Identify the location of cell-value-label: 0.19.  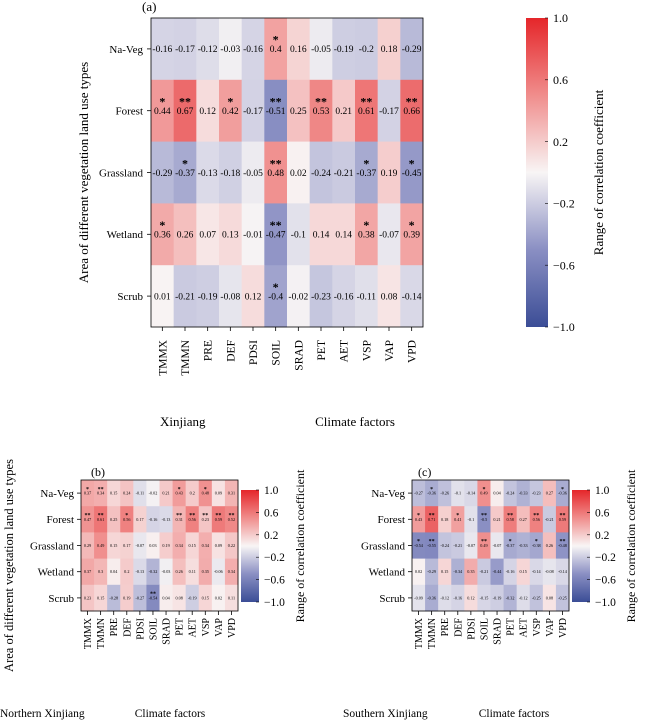
(165, 545).